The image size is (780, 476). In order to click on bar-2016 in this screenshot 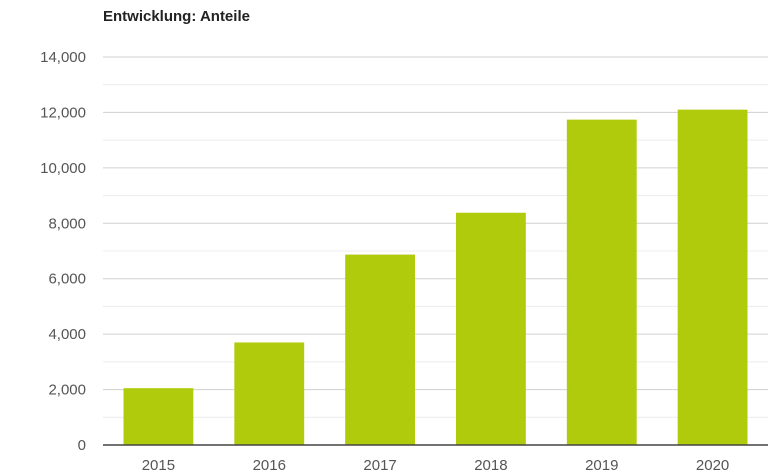, I will do `click(269, 393)`.